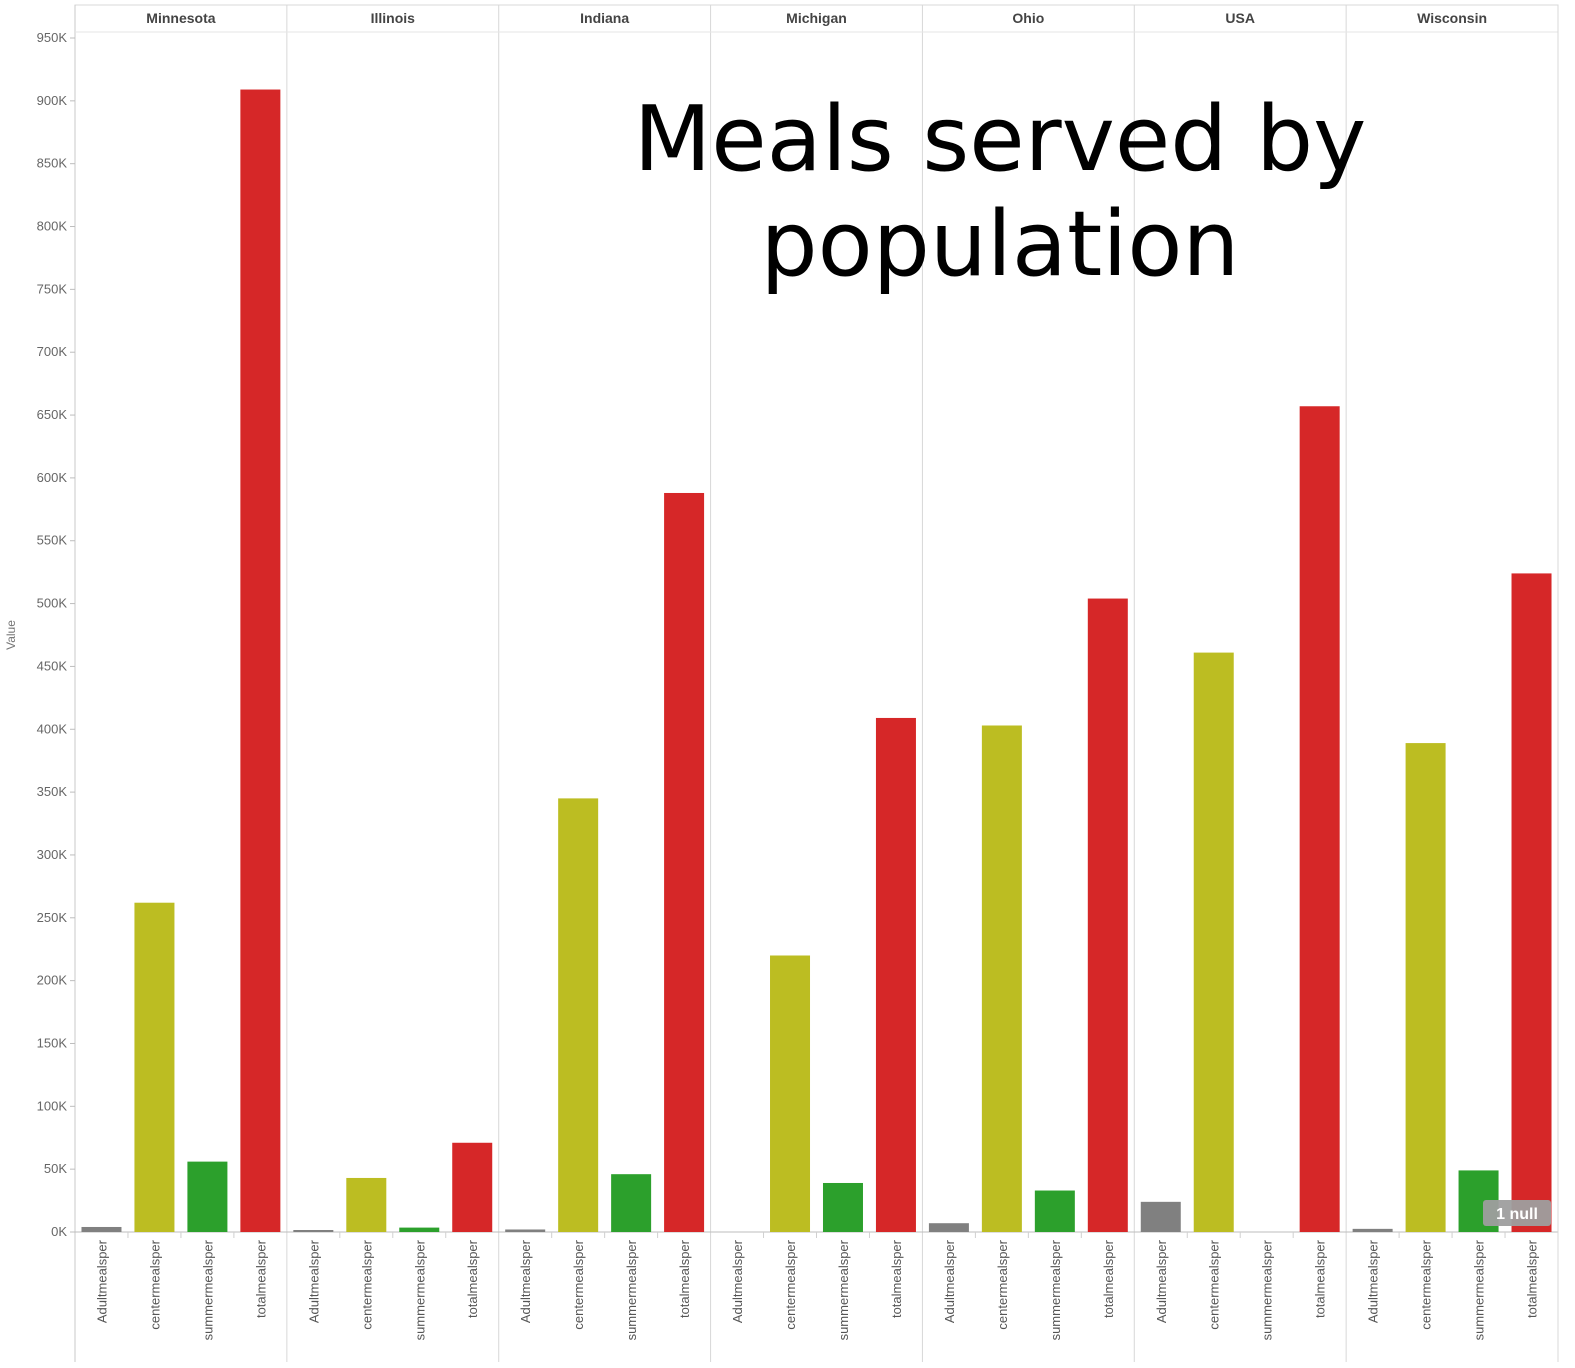  I want to click on y-tick-label: 750K, so click(52, 288).